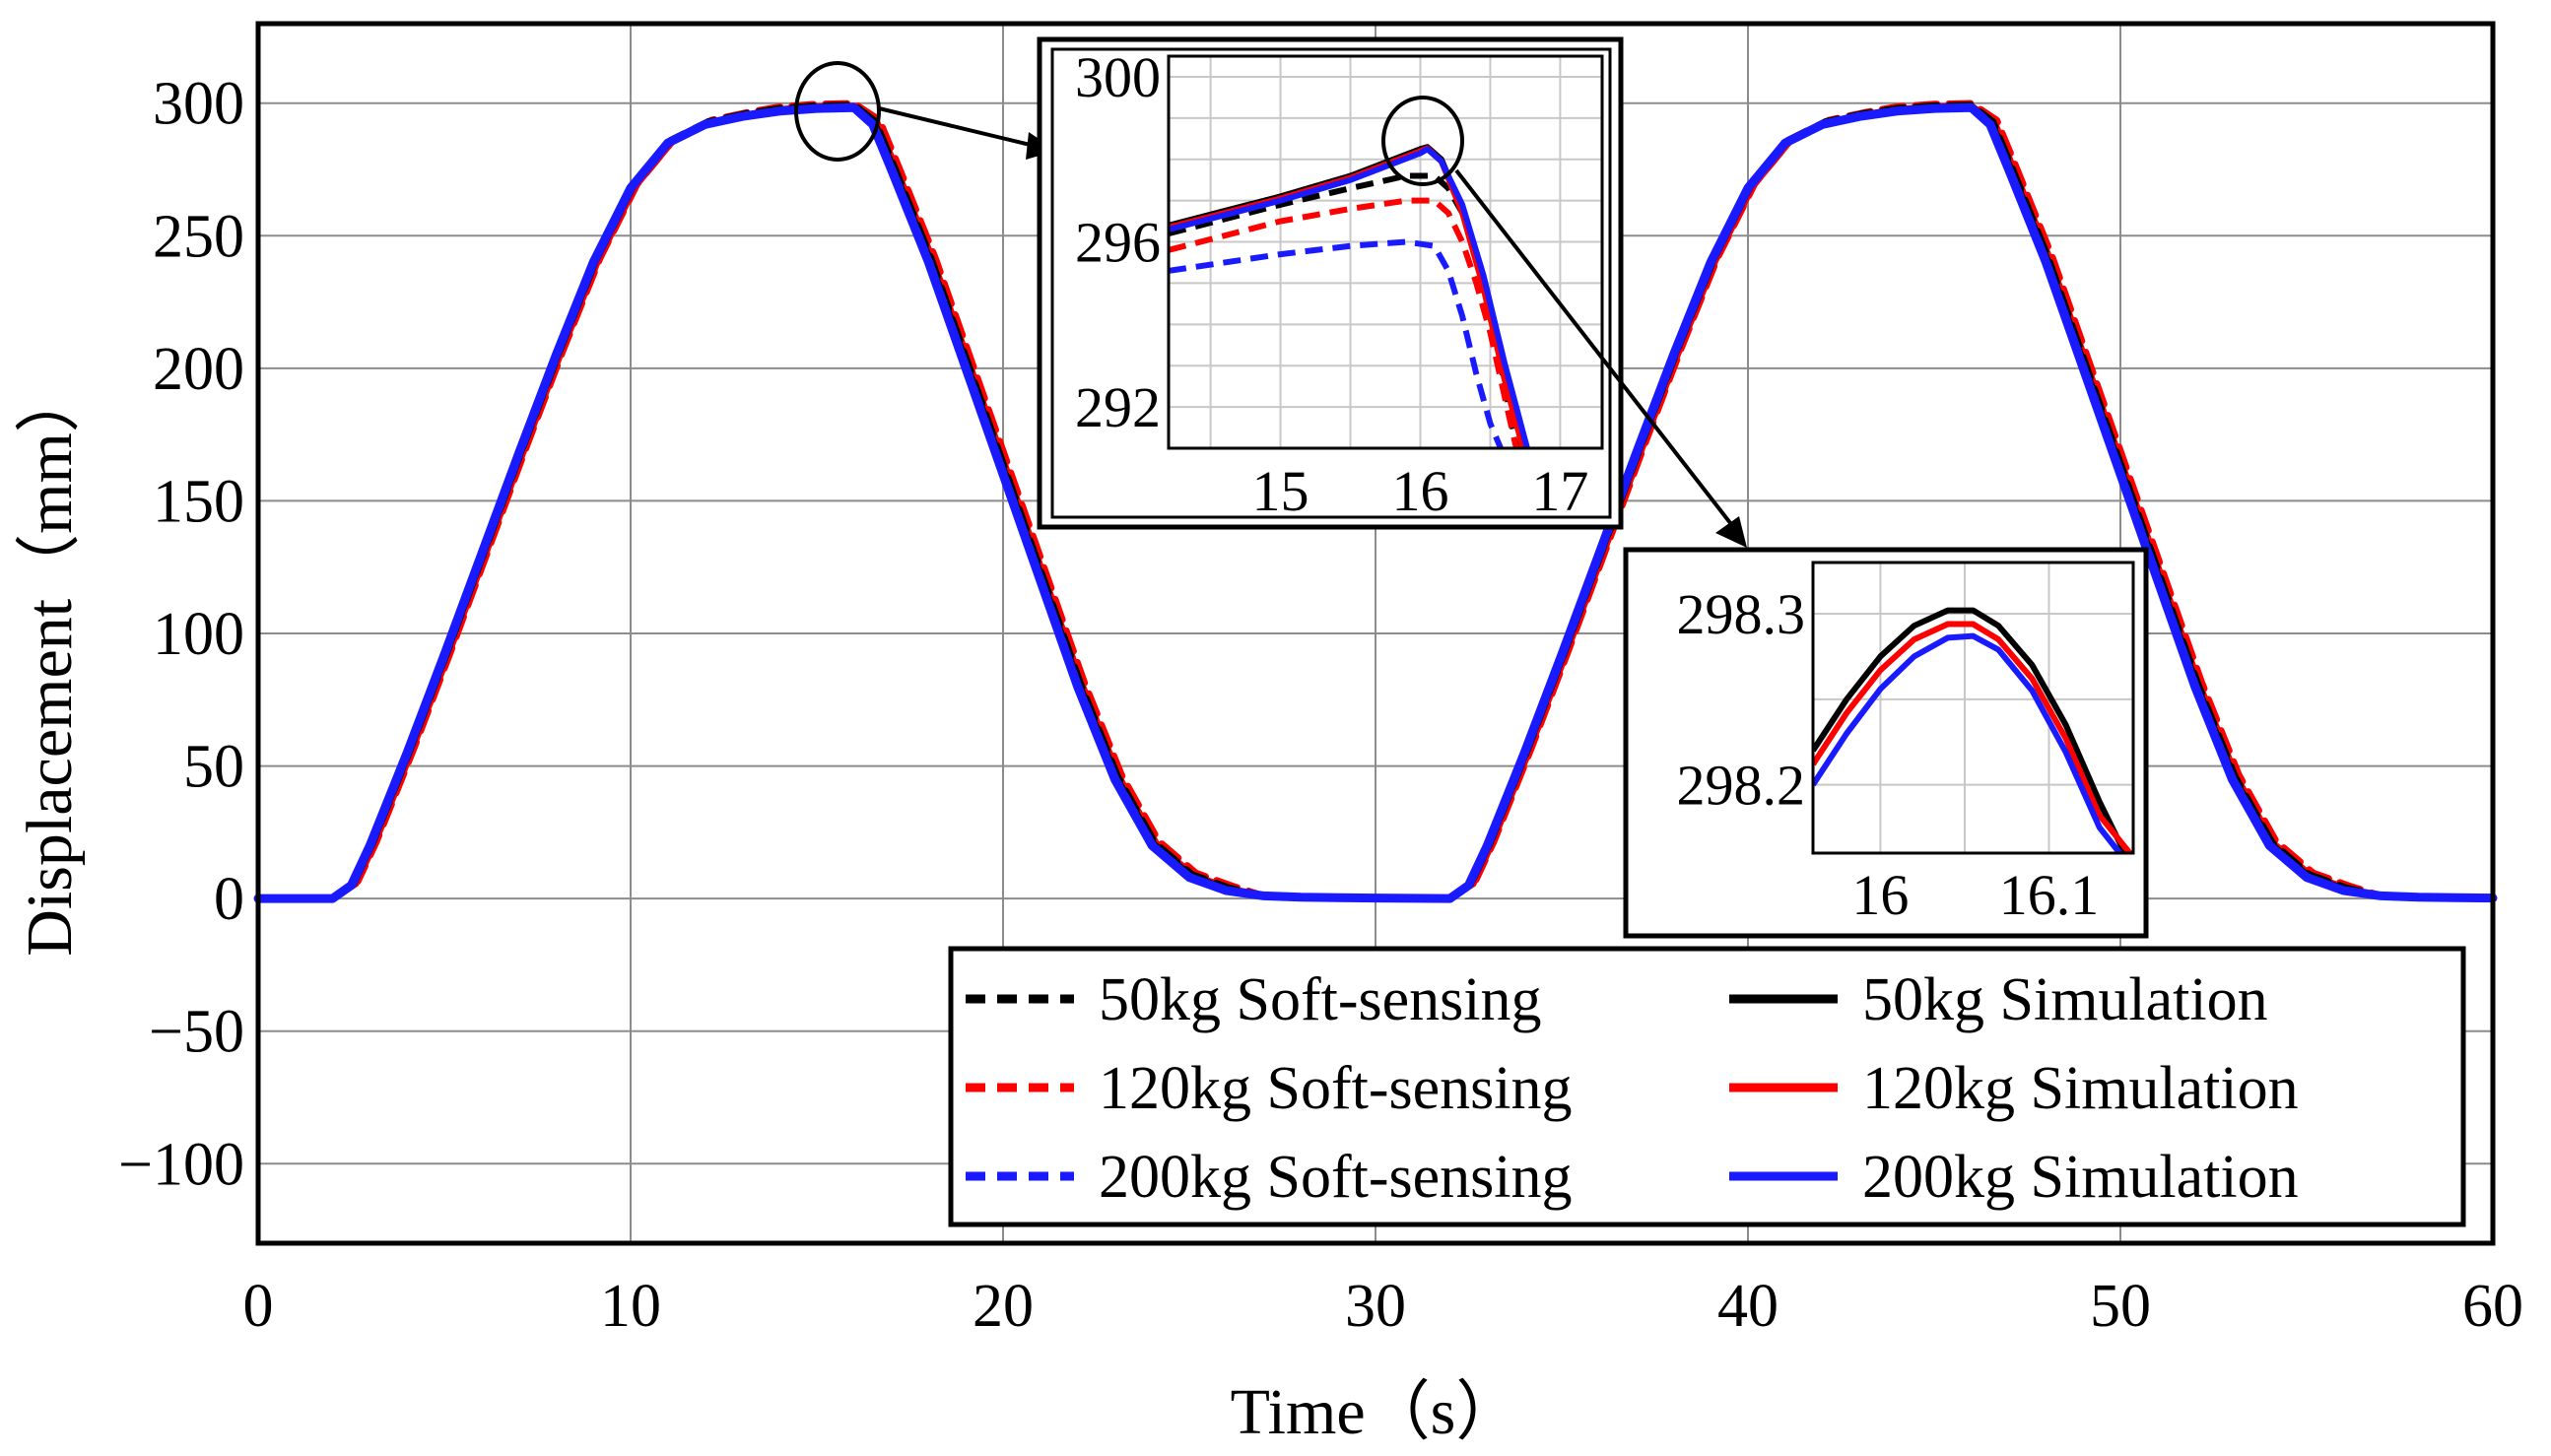 This screenshot has height=1456, width=2551. What do you see at coordinates (2065, 999) in the screenshot?
I see `legend-label-50kg-simulation: 50kg Simulation` at bounding box center [2065, 999].